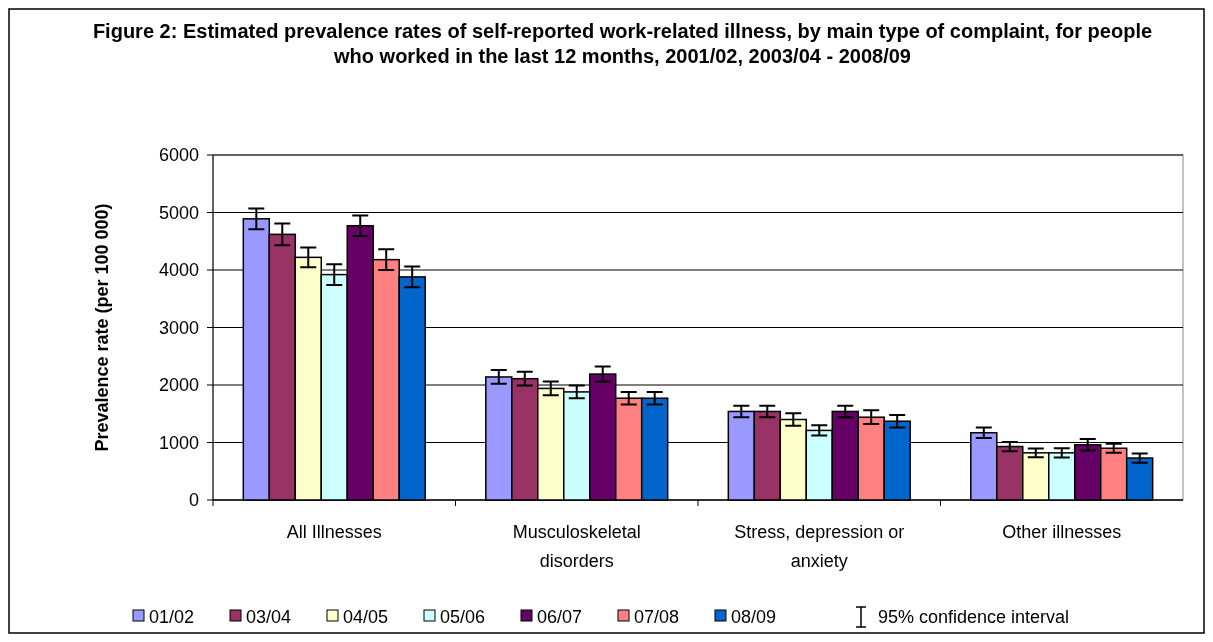  I want to click on legend-label: 08/09, so click(754, 617).